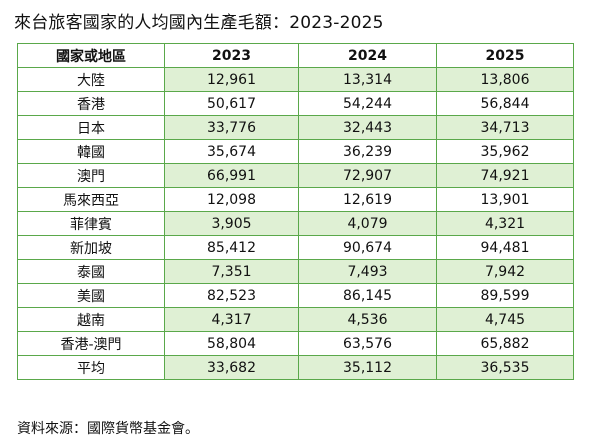 The width and height of the screenshot is (590, 447). Describe the element at coordinates (367, 103) in the screenshot. I see `value-cell-2024: 54,244` at that location.